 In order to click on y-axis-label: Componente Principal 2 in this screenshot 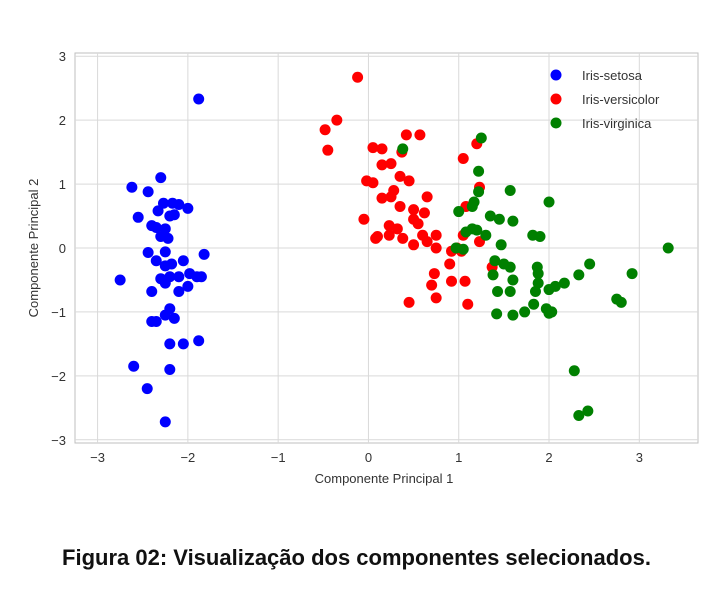, I will do `click(33, 248)`.